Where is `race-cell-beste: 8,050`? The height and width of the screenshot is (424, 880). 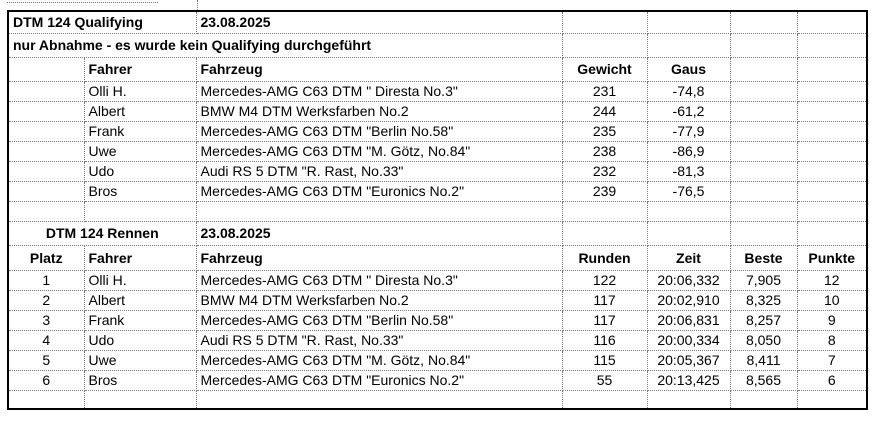
race-cell-beste: 8,050 is located at coordinates (763, 340).